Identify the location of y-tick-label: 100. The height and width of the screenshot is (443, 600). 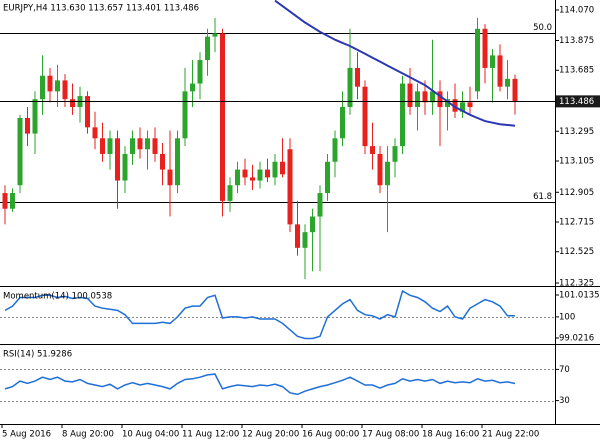
(567, 317).